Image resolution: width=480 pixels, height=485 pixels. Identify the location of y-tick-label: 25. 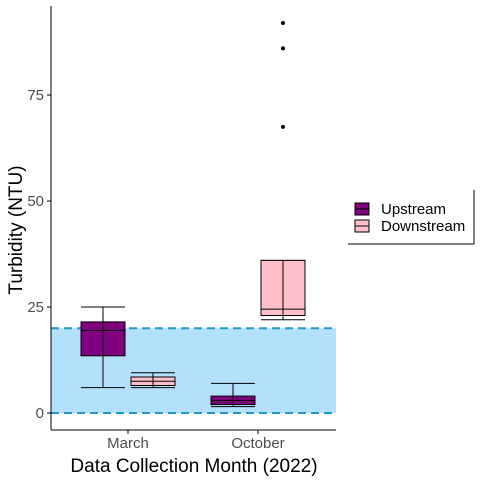
(35, 307).